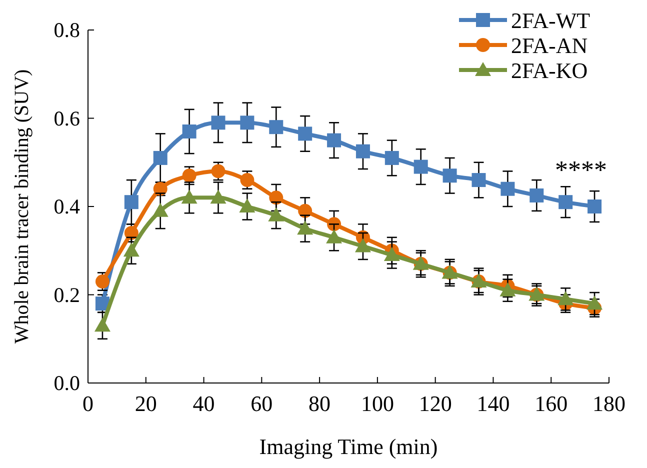 This screenshot has width=647, height=468. Describe the element at coordinates (261, 403) in the screenshot. I see `x-tick-label: 60` at that location.